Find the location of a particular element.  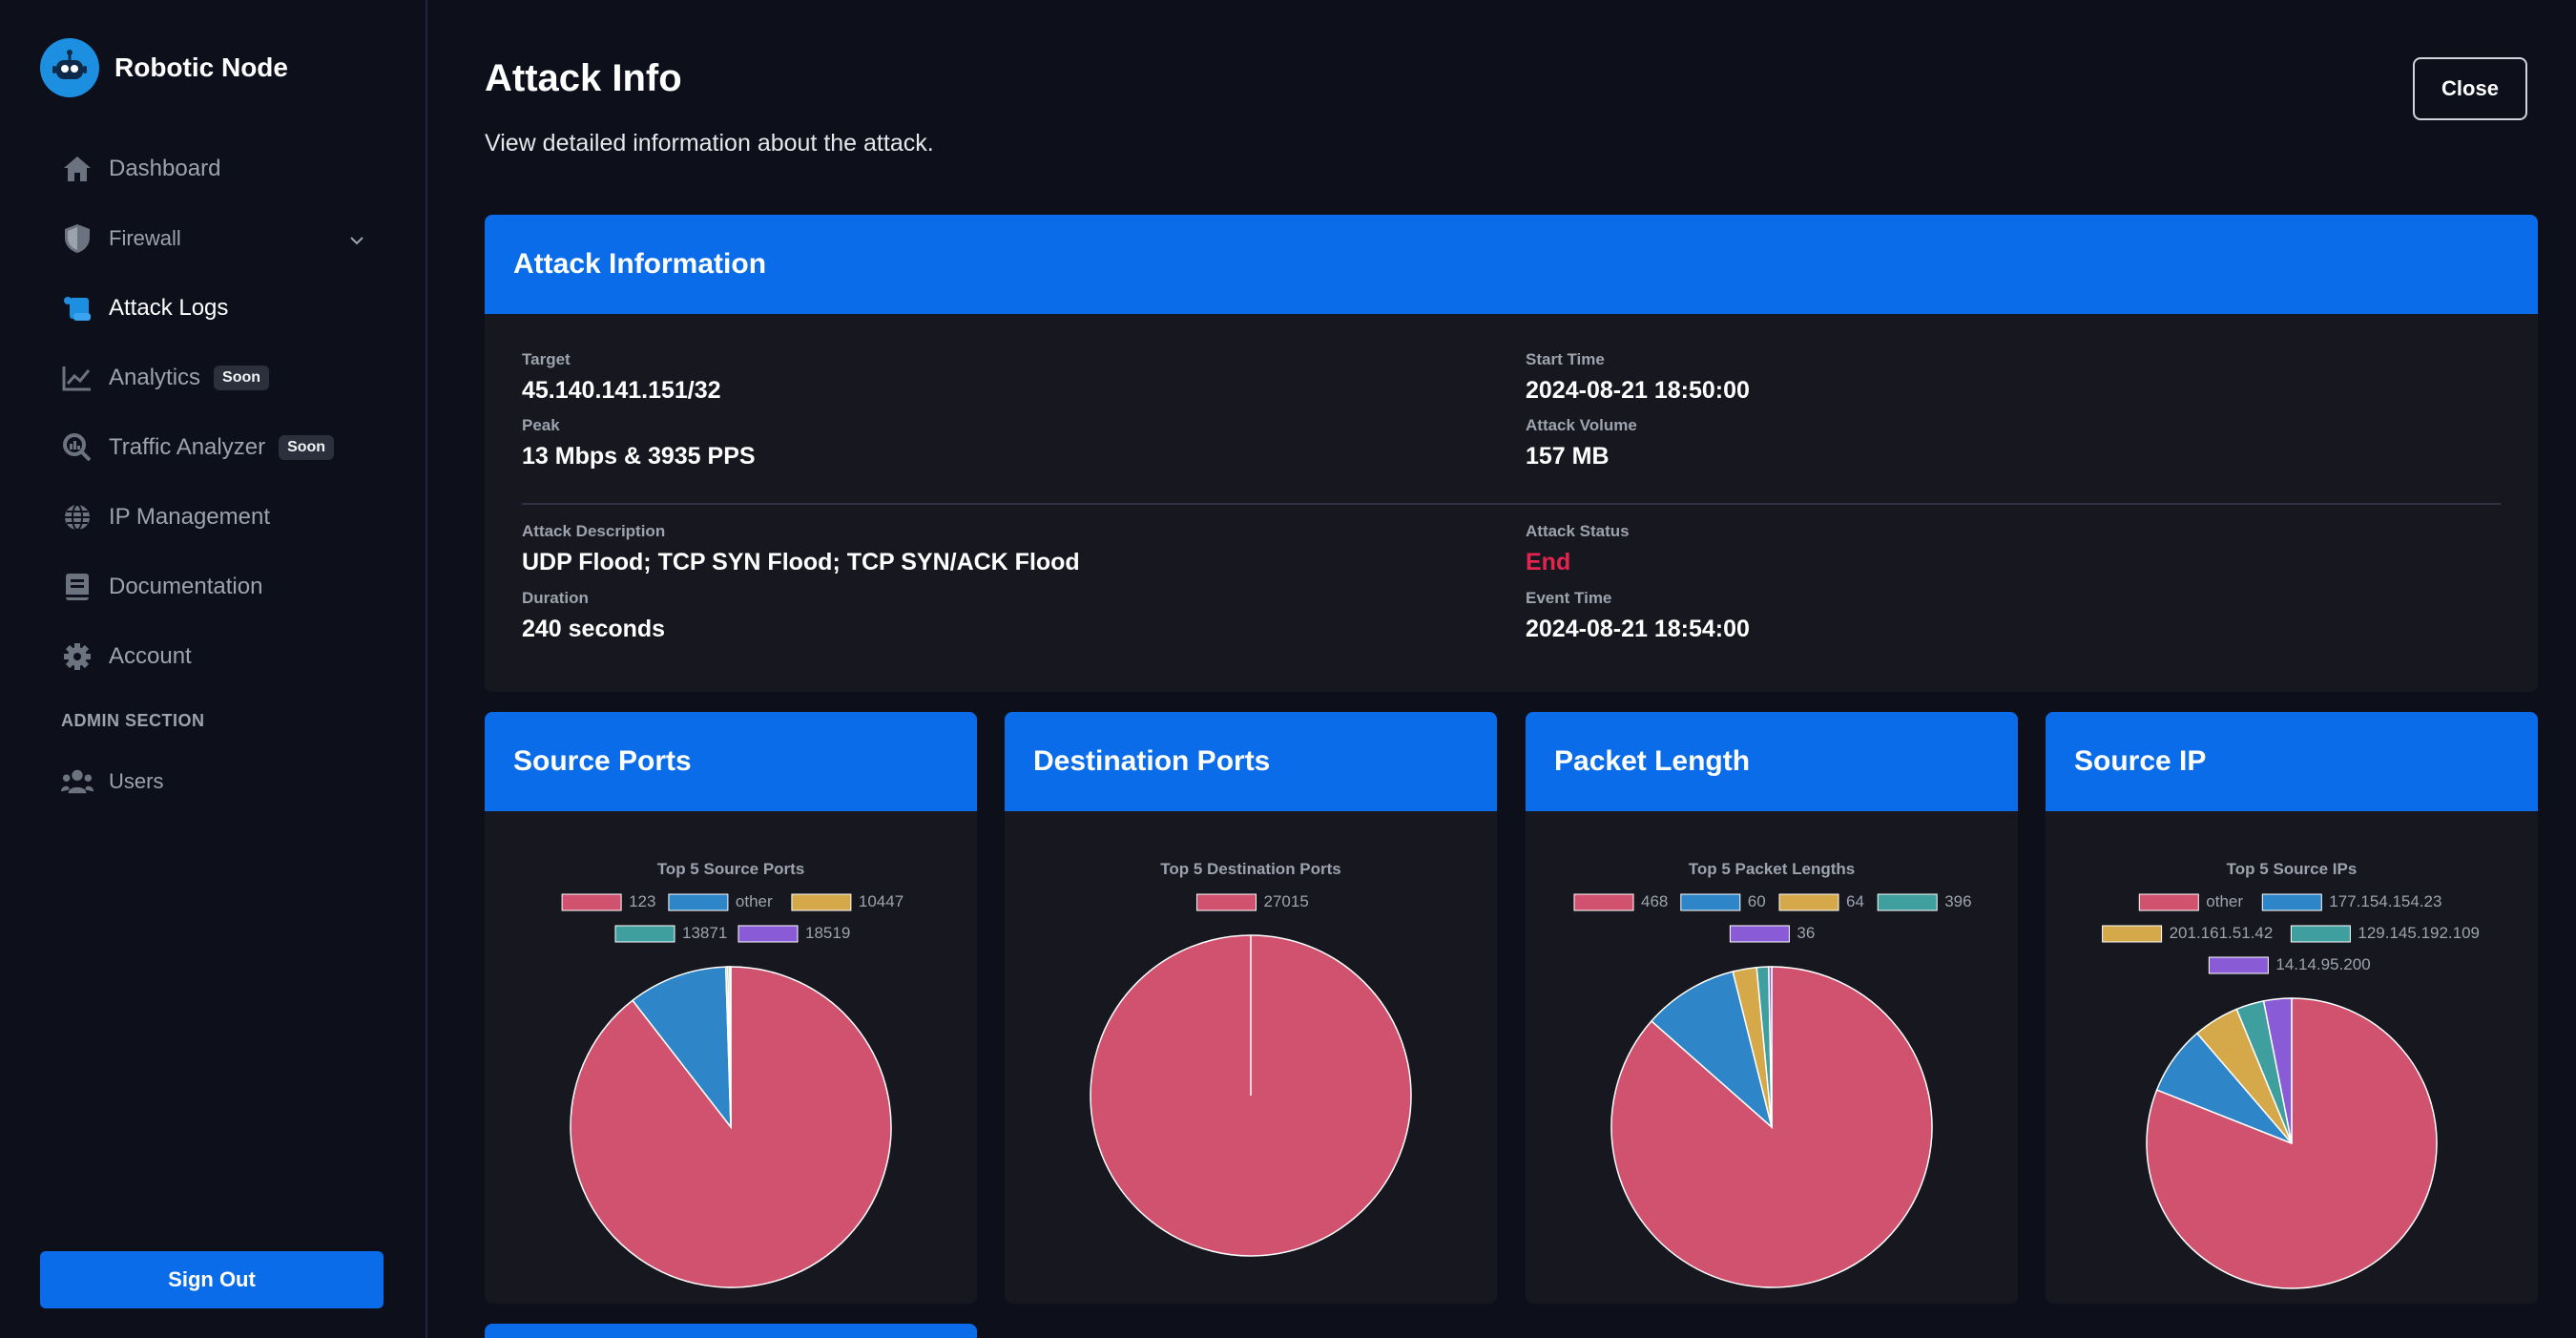

target-label: Target is located at coordinates (546, 359).